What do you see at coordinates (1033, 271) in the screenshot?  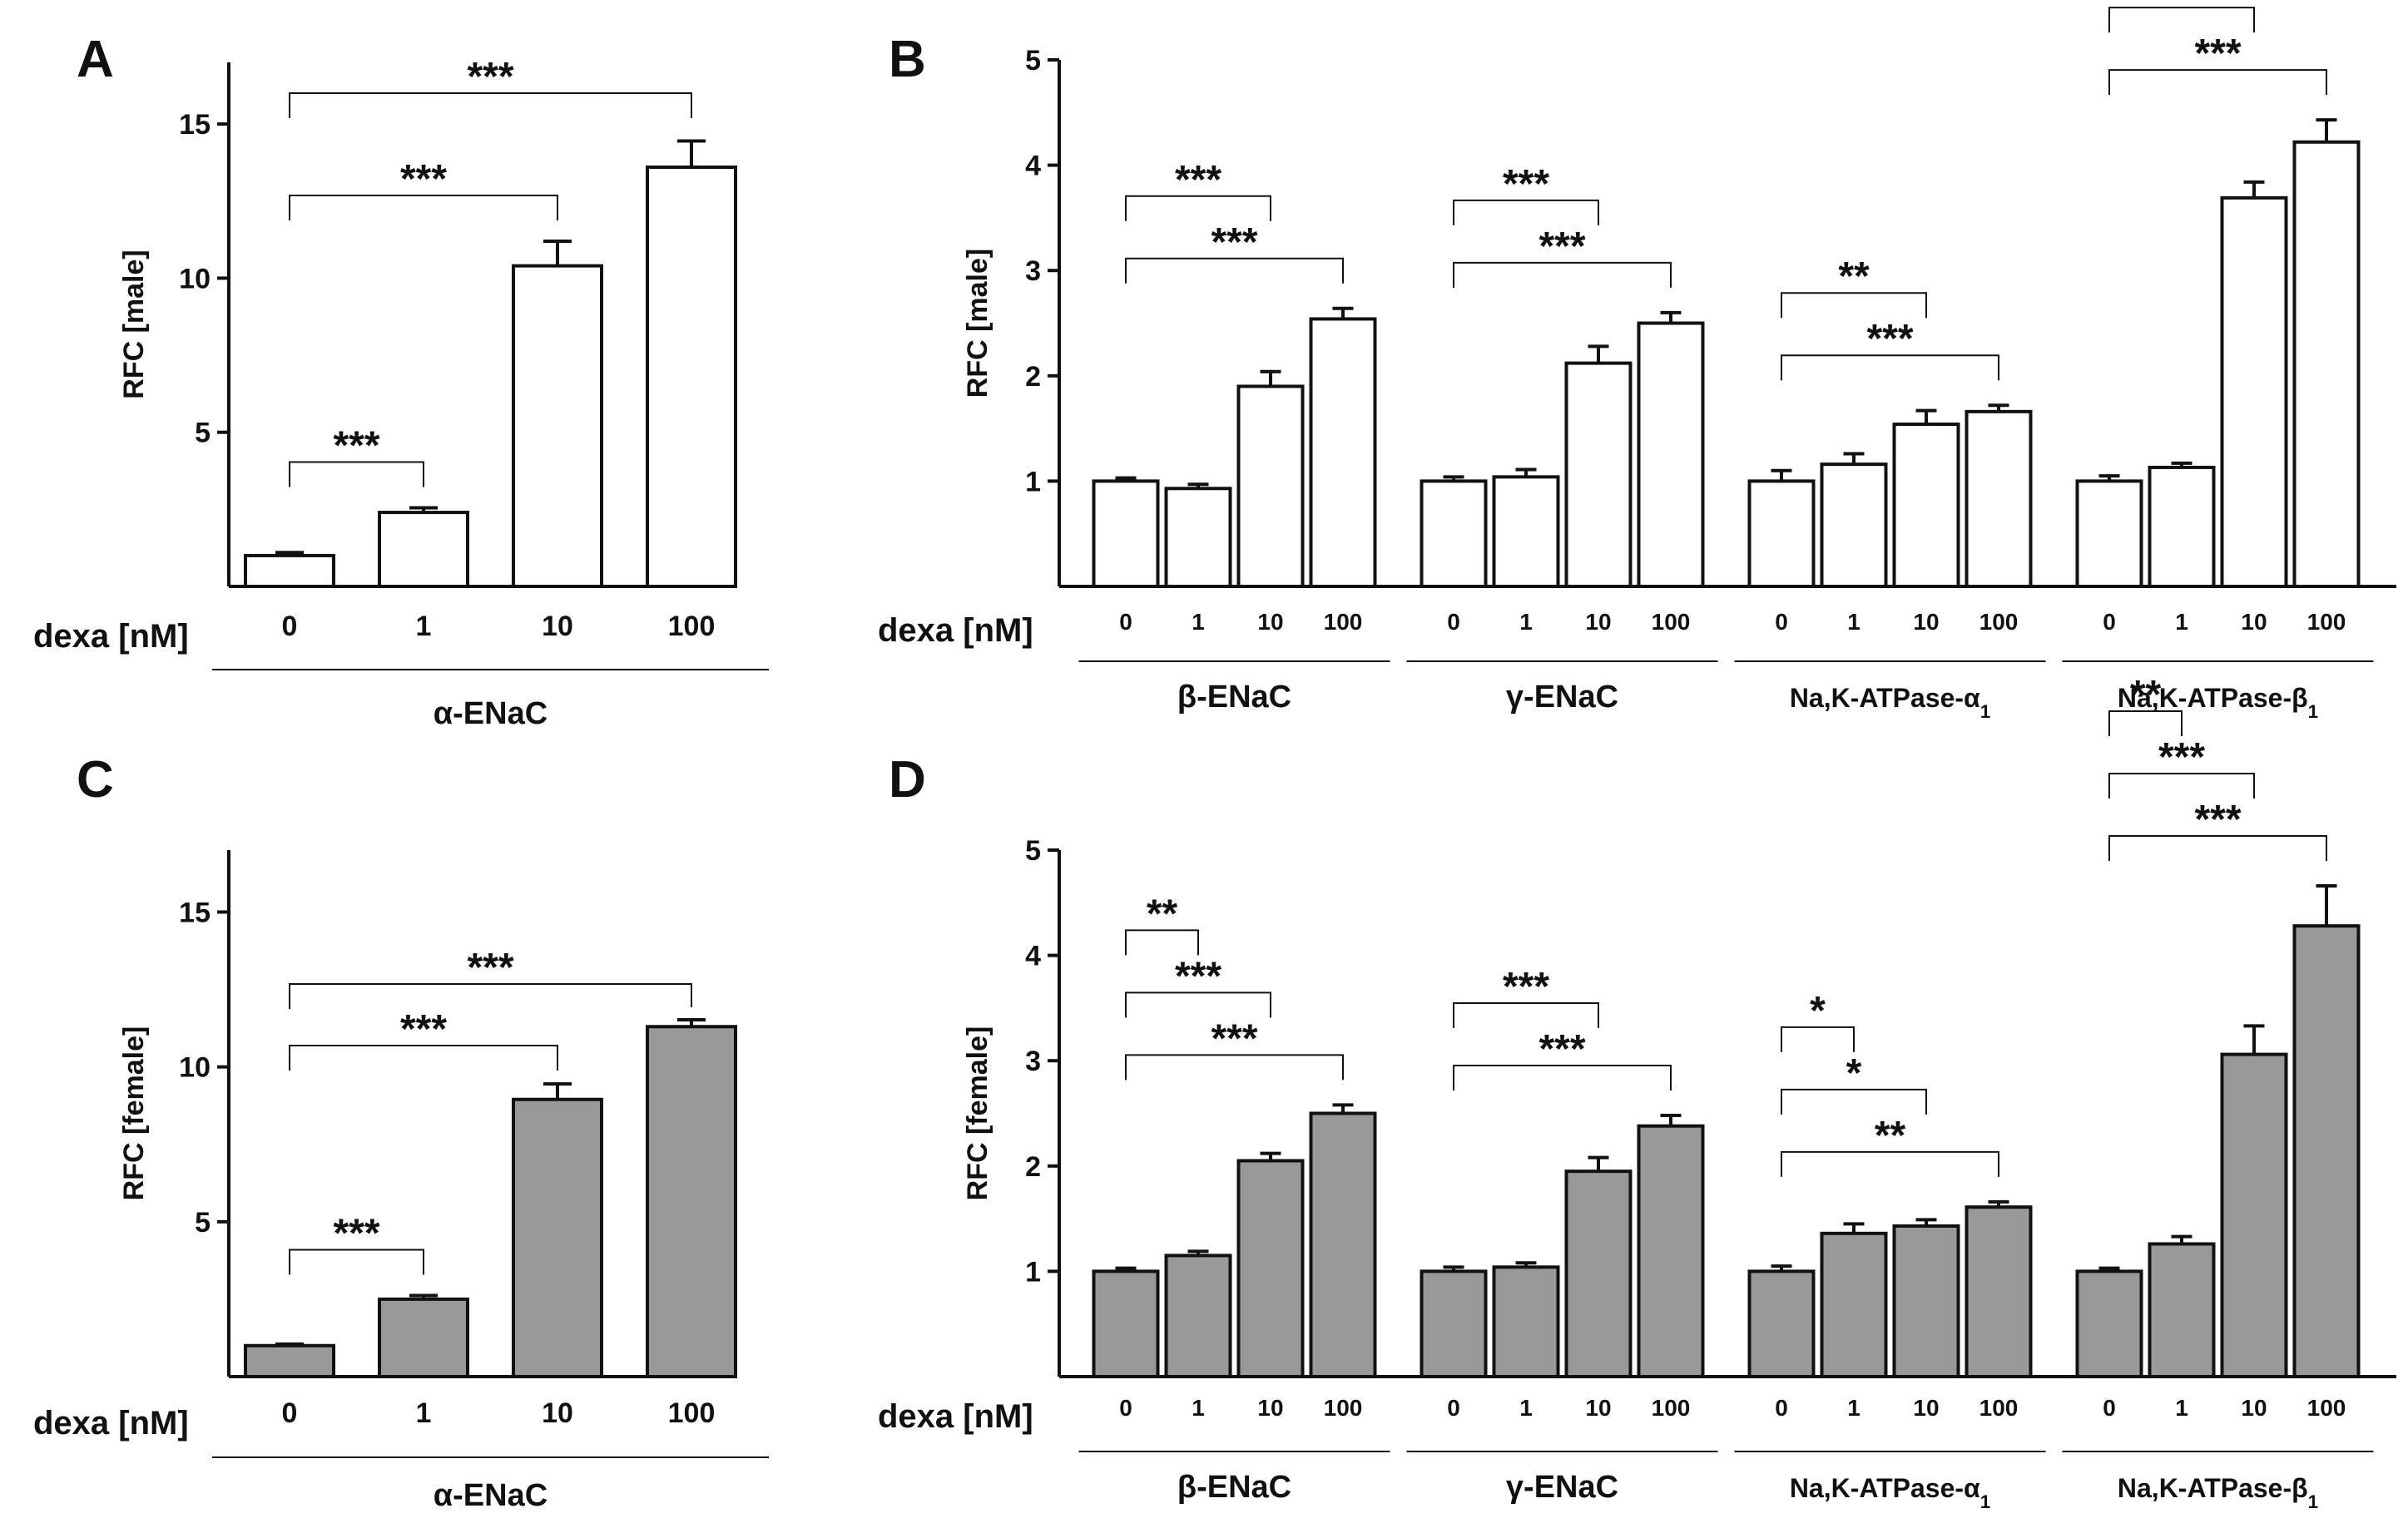 I see `y-tick-label: 3` at bounding box center [1033, 271].